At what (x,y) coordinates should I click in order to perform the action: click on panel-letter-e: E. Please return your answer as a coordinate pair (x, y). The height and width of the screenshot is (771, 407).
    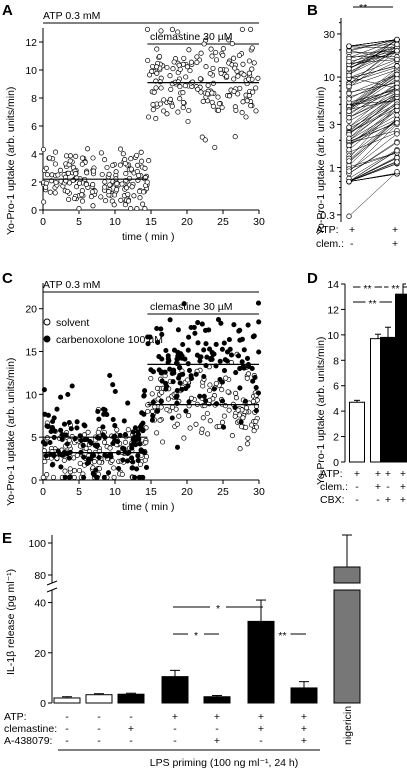
    Looking at the image, I should click on (7, 538).